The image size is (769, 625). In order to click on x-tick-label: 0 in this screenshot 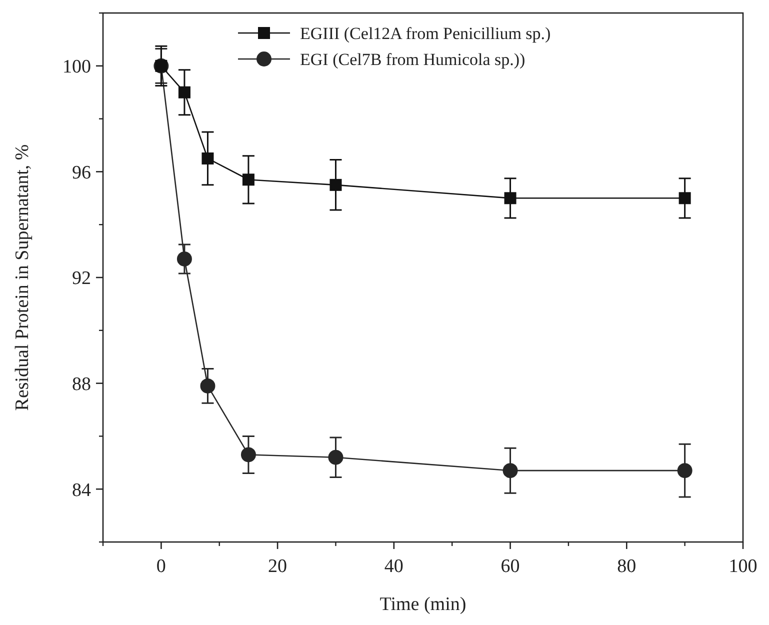, I will do `click(161, 566)`.